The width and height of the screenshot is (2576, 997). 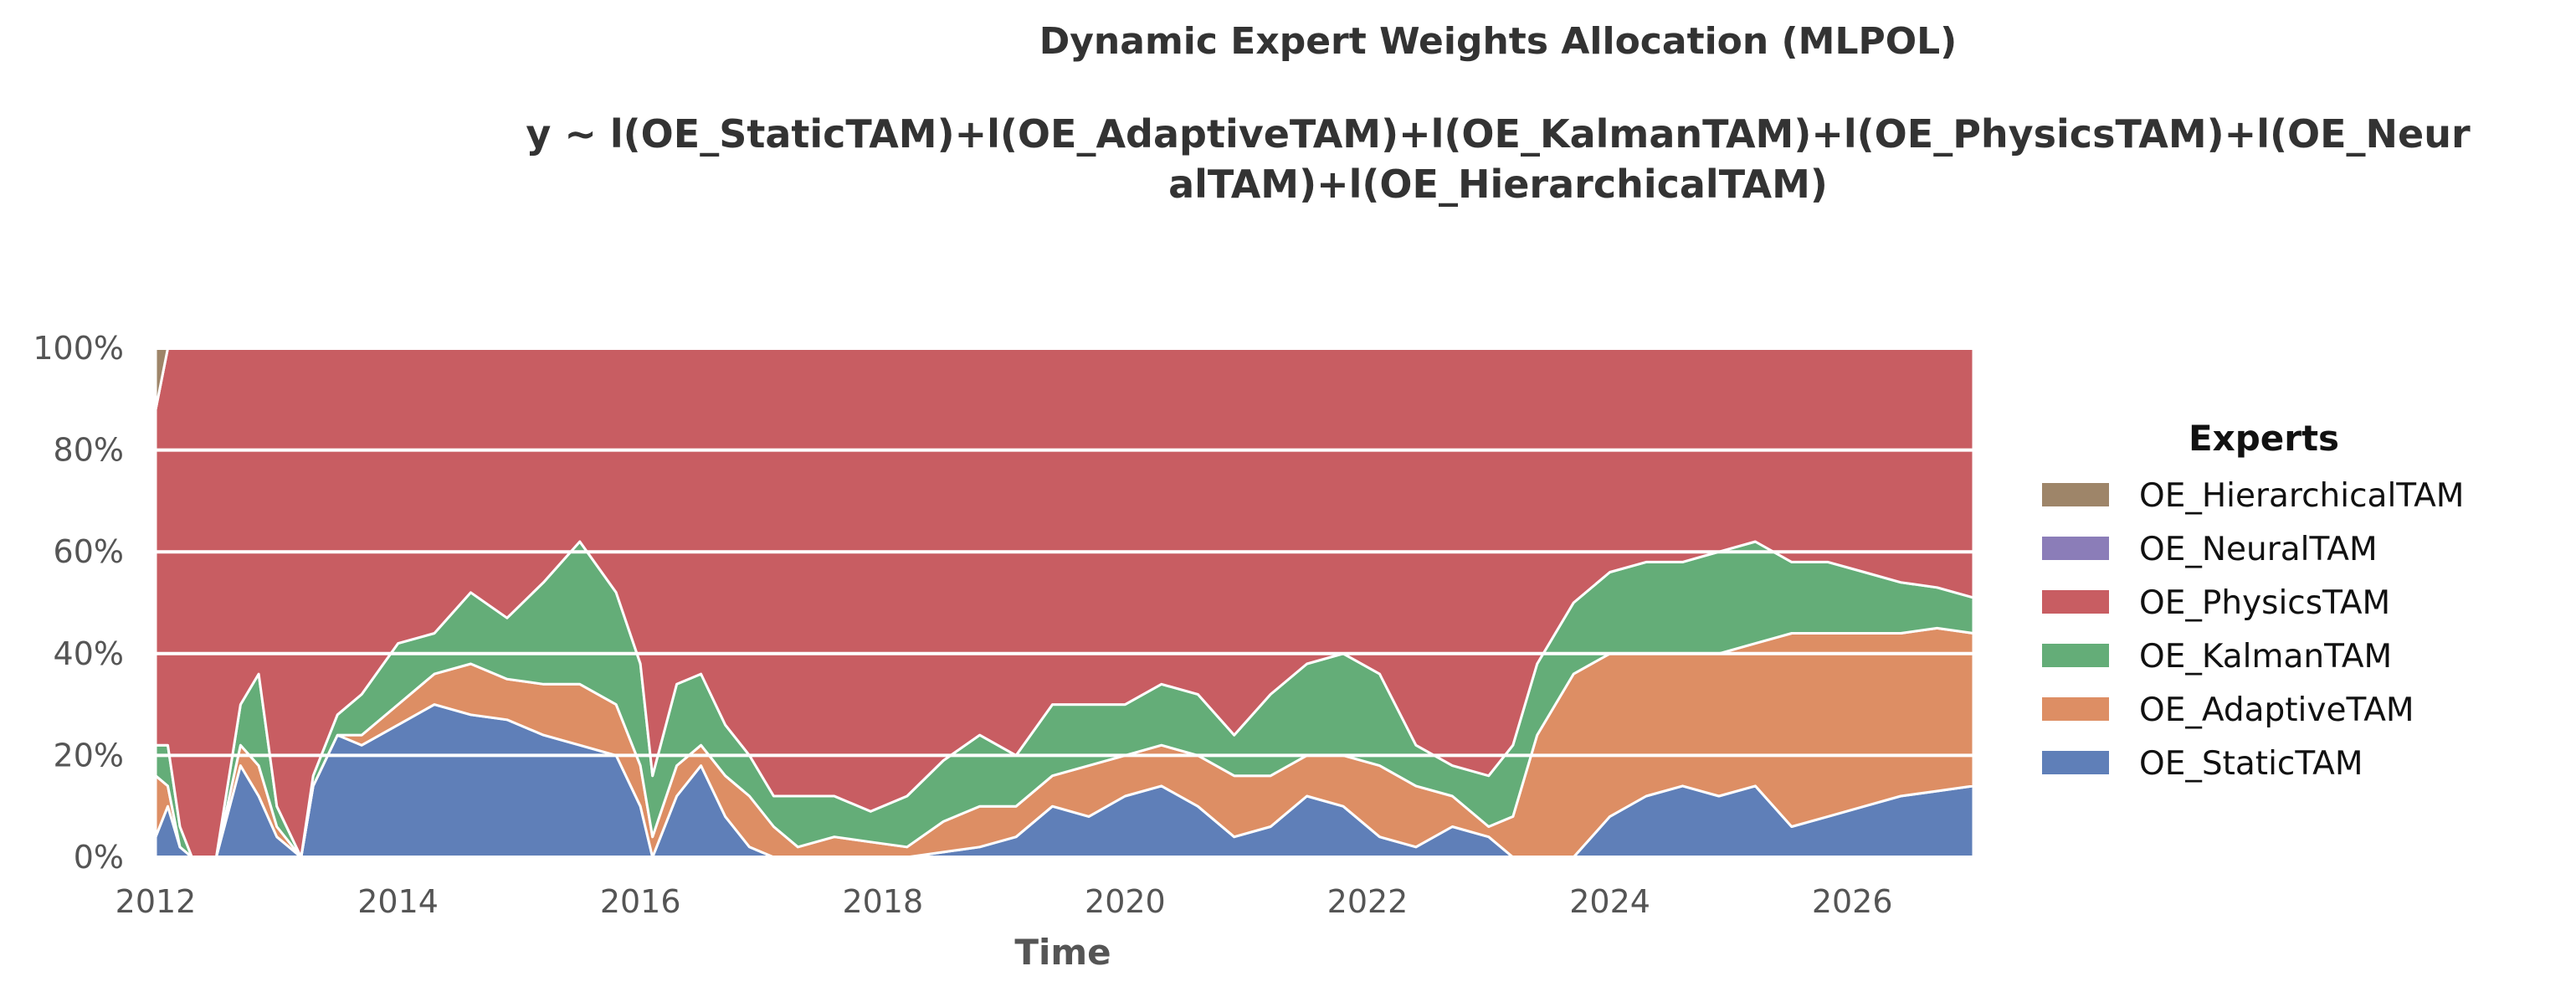 I want to click on legend-label-oe-physicstam: OE_PhysicsTAM, so click(x=2264, y=603).